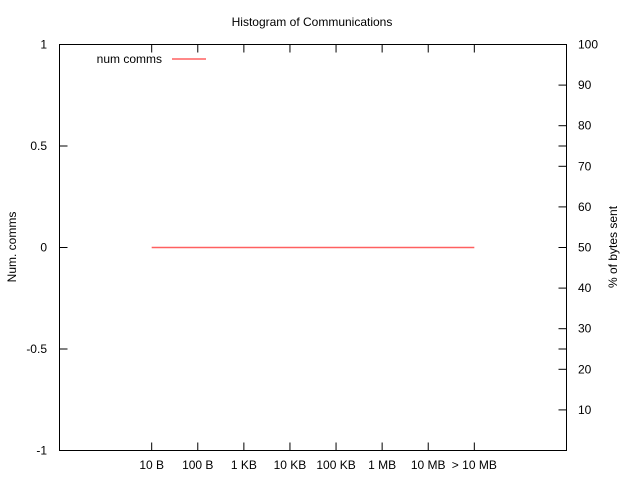  Describe the element at coordinates (12, 247) in the screenshot. I see `y-axis-label: Num. comms` at that location.